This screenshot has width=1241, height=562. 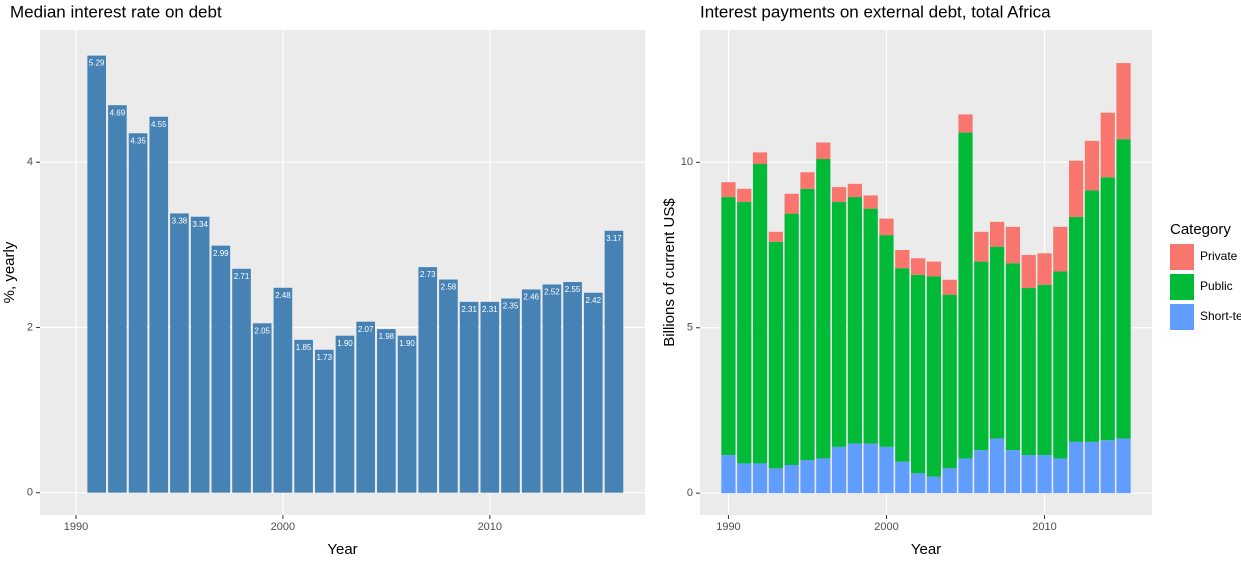 What do you see at coordinates (1182, 287) in the screenshot?
I see `legend-swatch` at bounding box center [1182, 287].